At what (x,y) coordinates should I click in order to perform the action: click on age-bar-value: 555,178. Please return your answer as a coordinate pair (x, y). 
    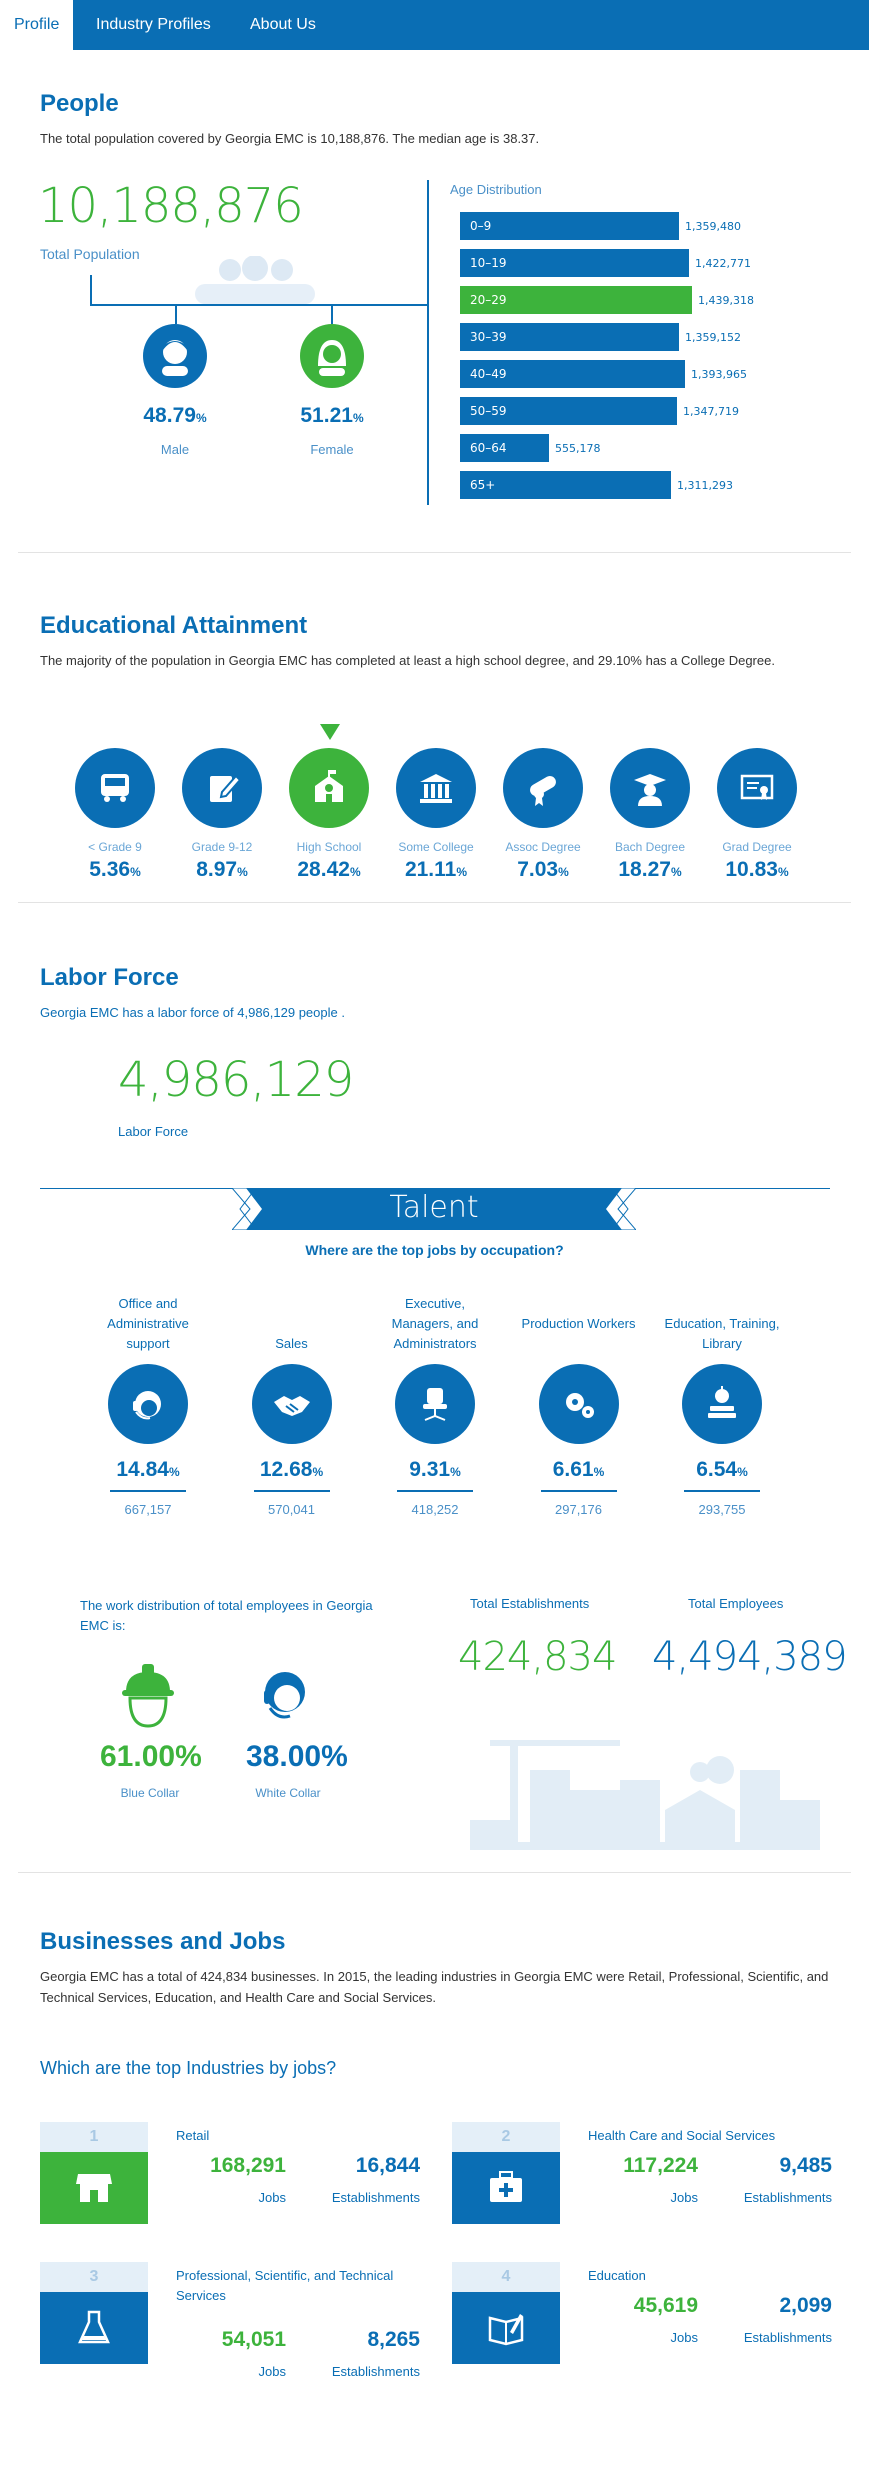
    Looking at the image, I should click on (578, 448).